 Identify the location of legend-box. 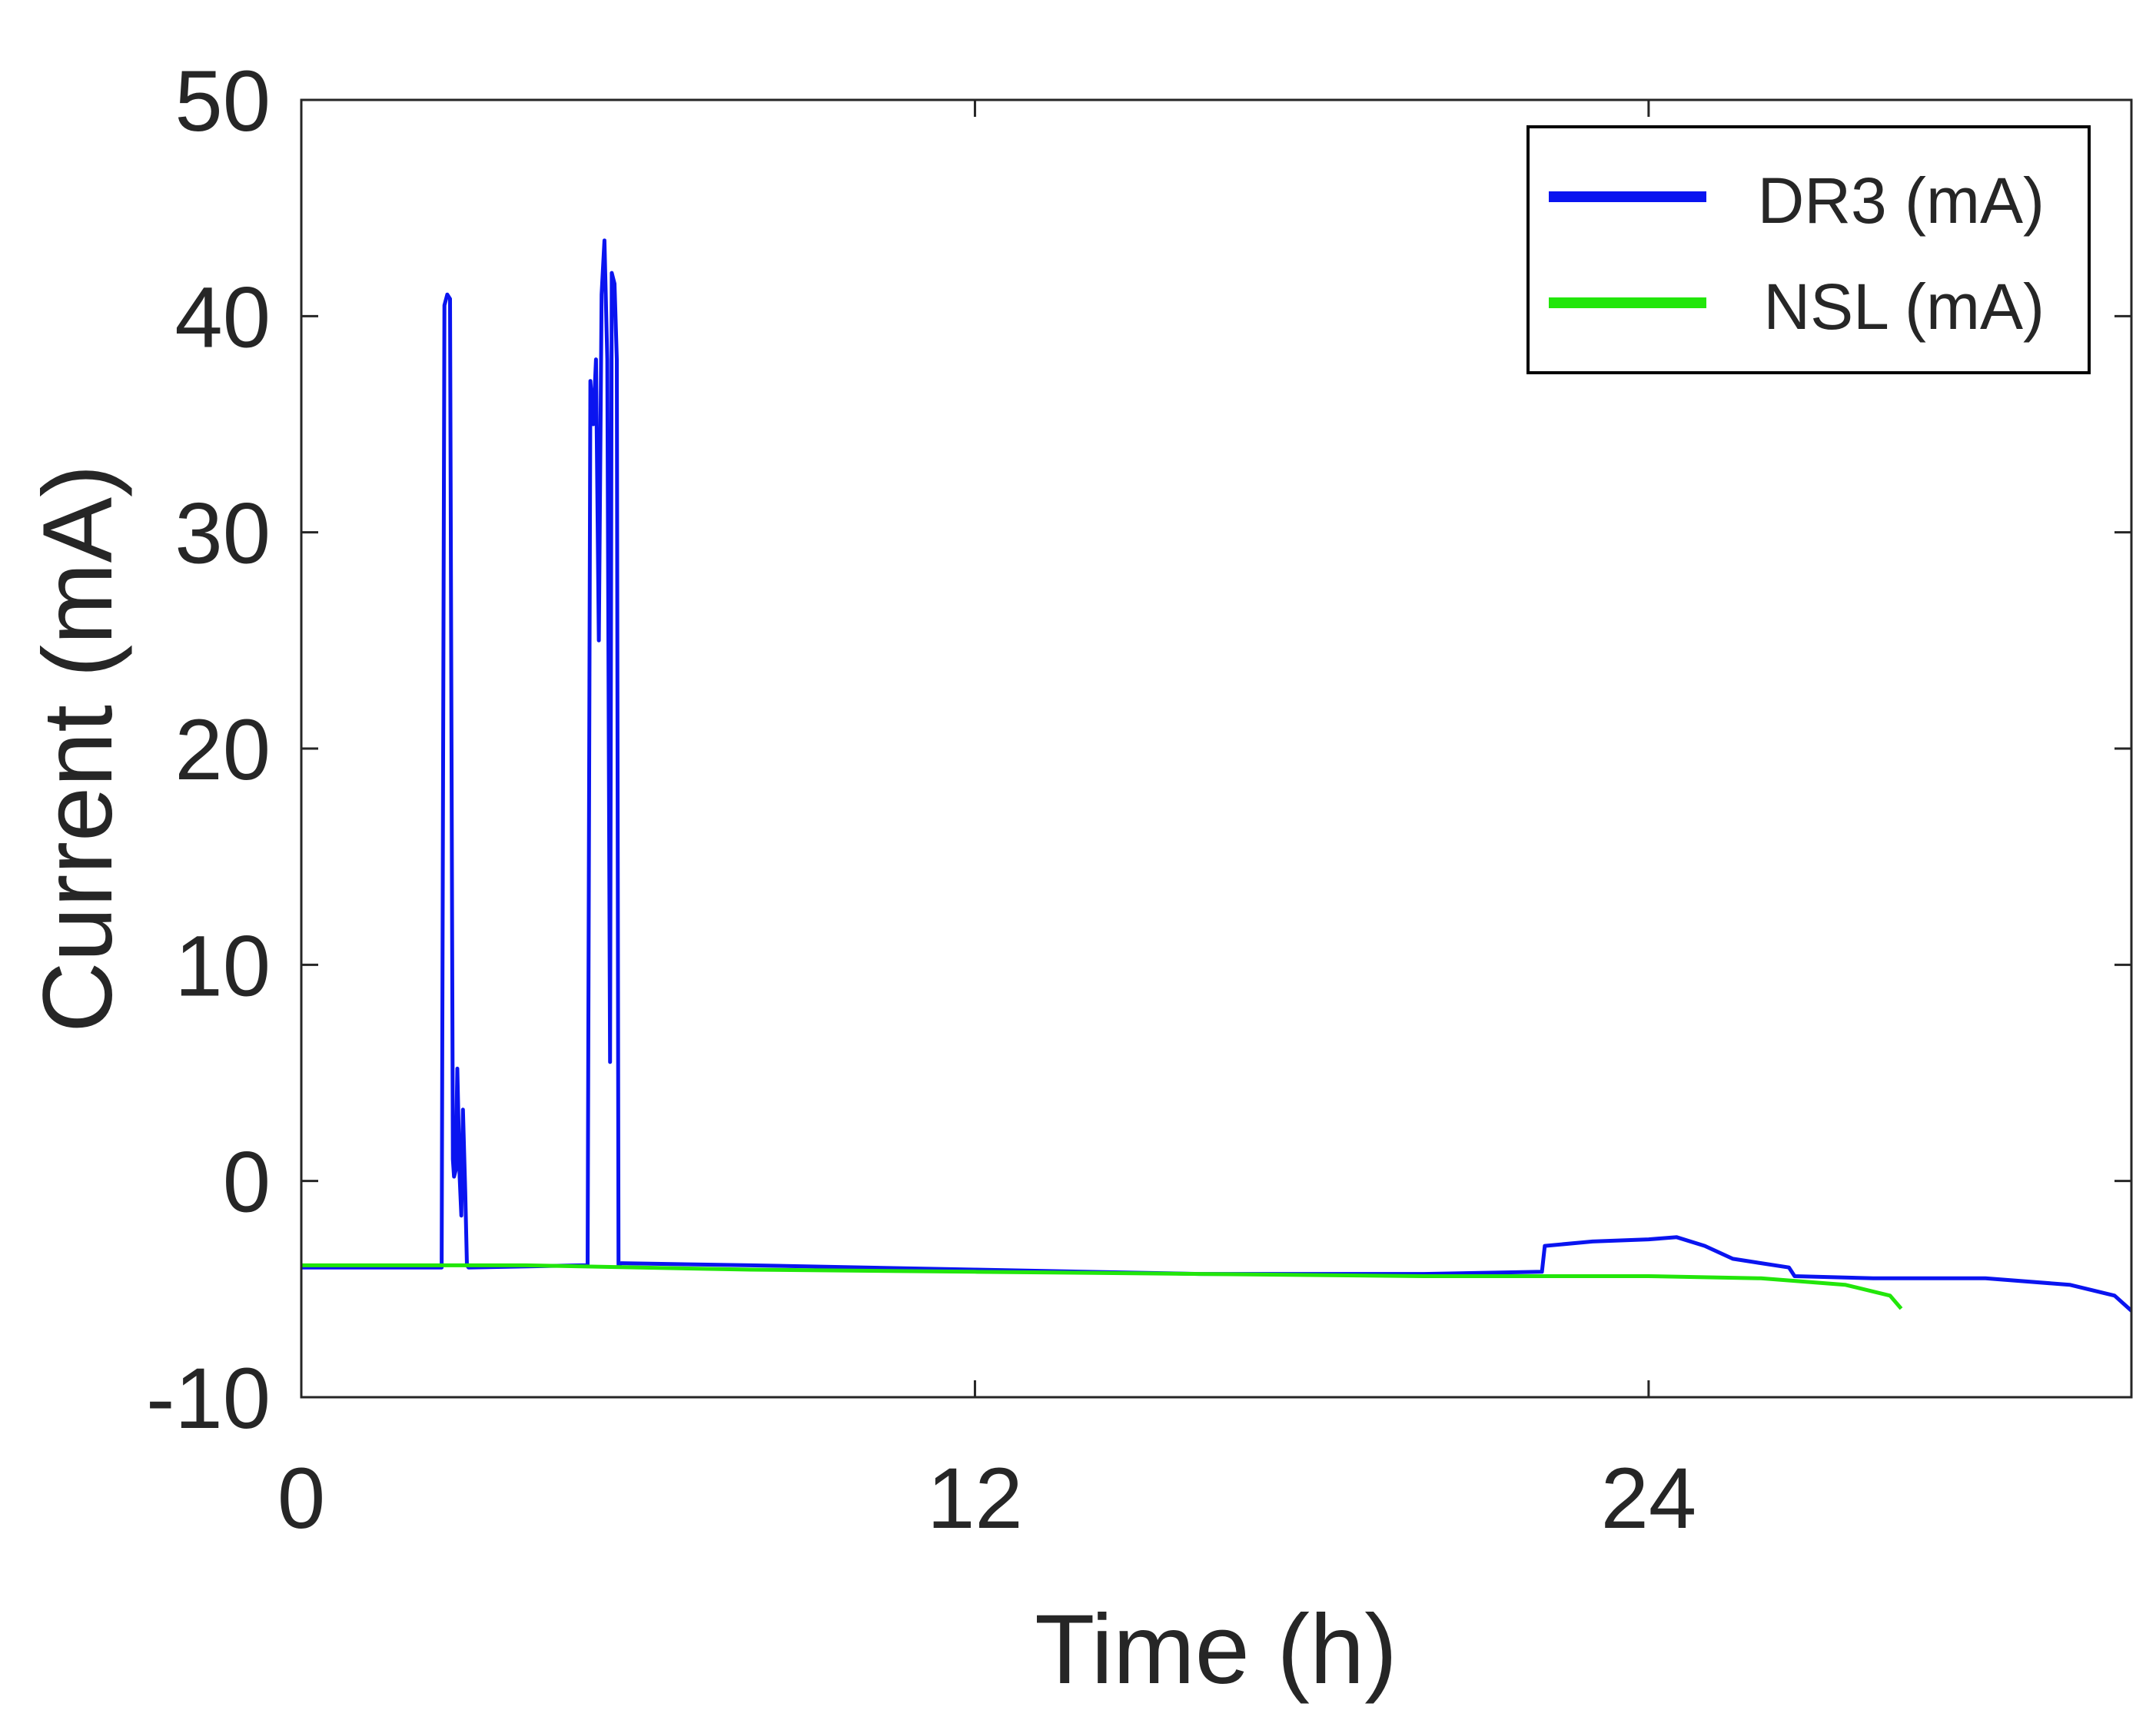
(1808, 249).